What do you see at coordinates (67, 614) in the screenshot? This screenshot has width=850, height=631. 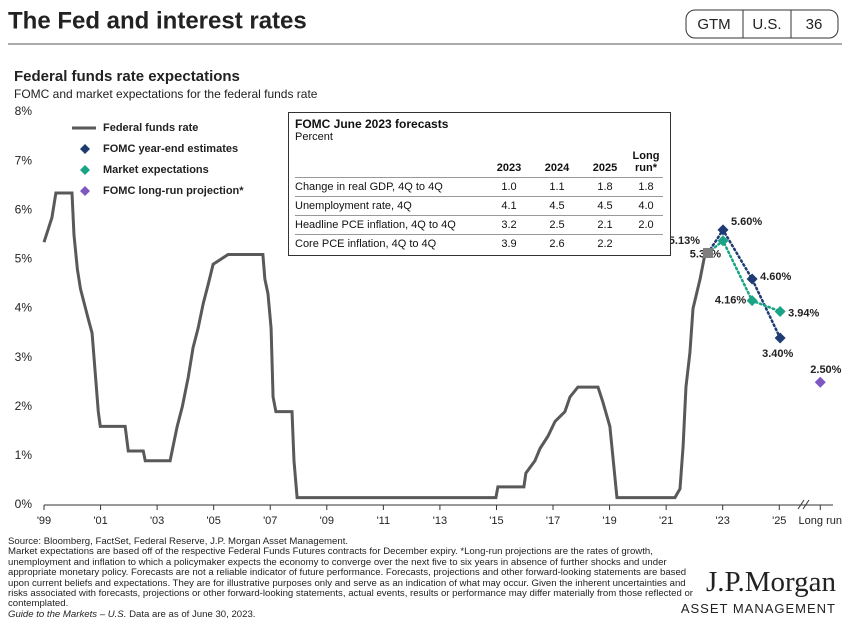 I see `guide: Guide to the Markets – U.S.` at bounding box center [67, 614].